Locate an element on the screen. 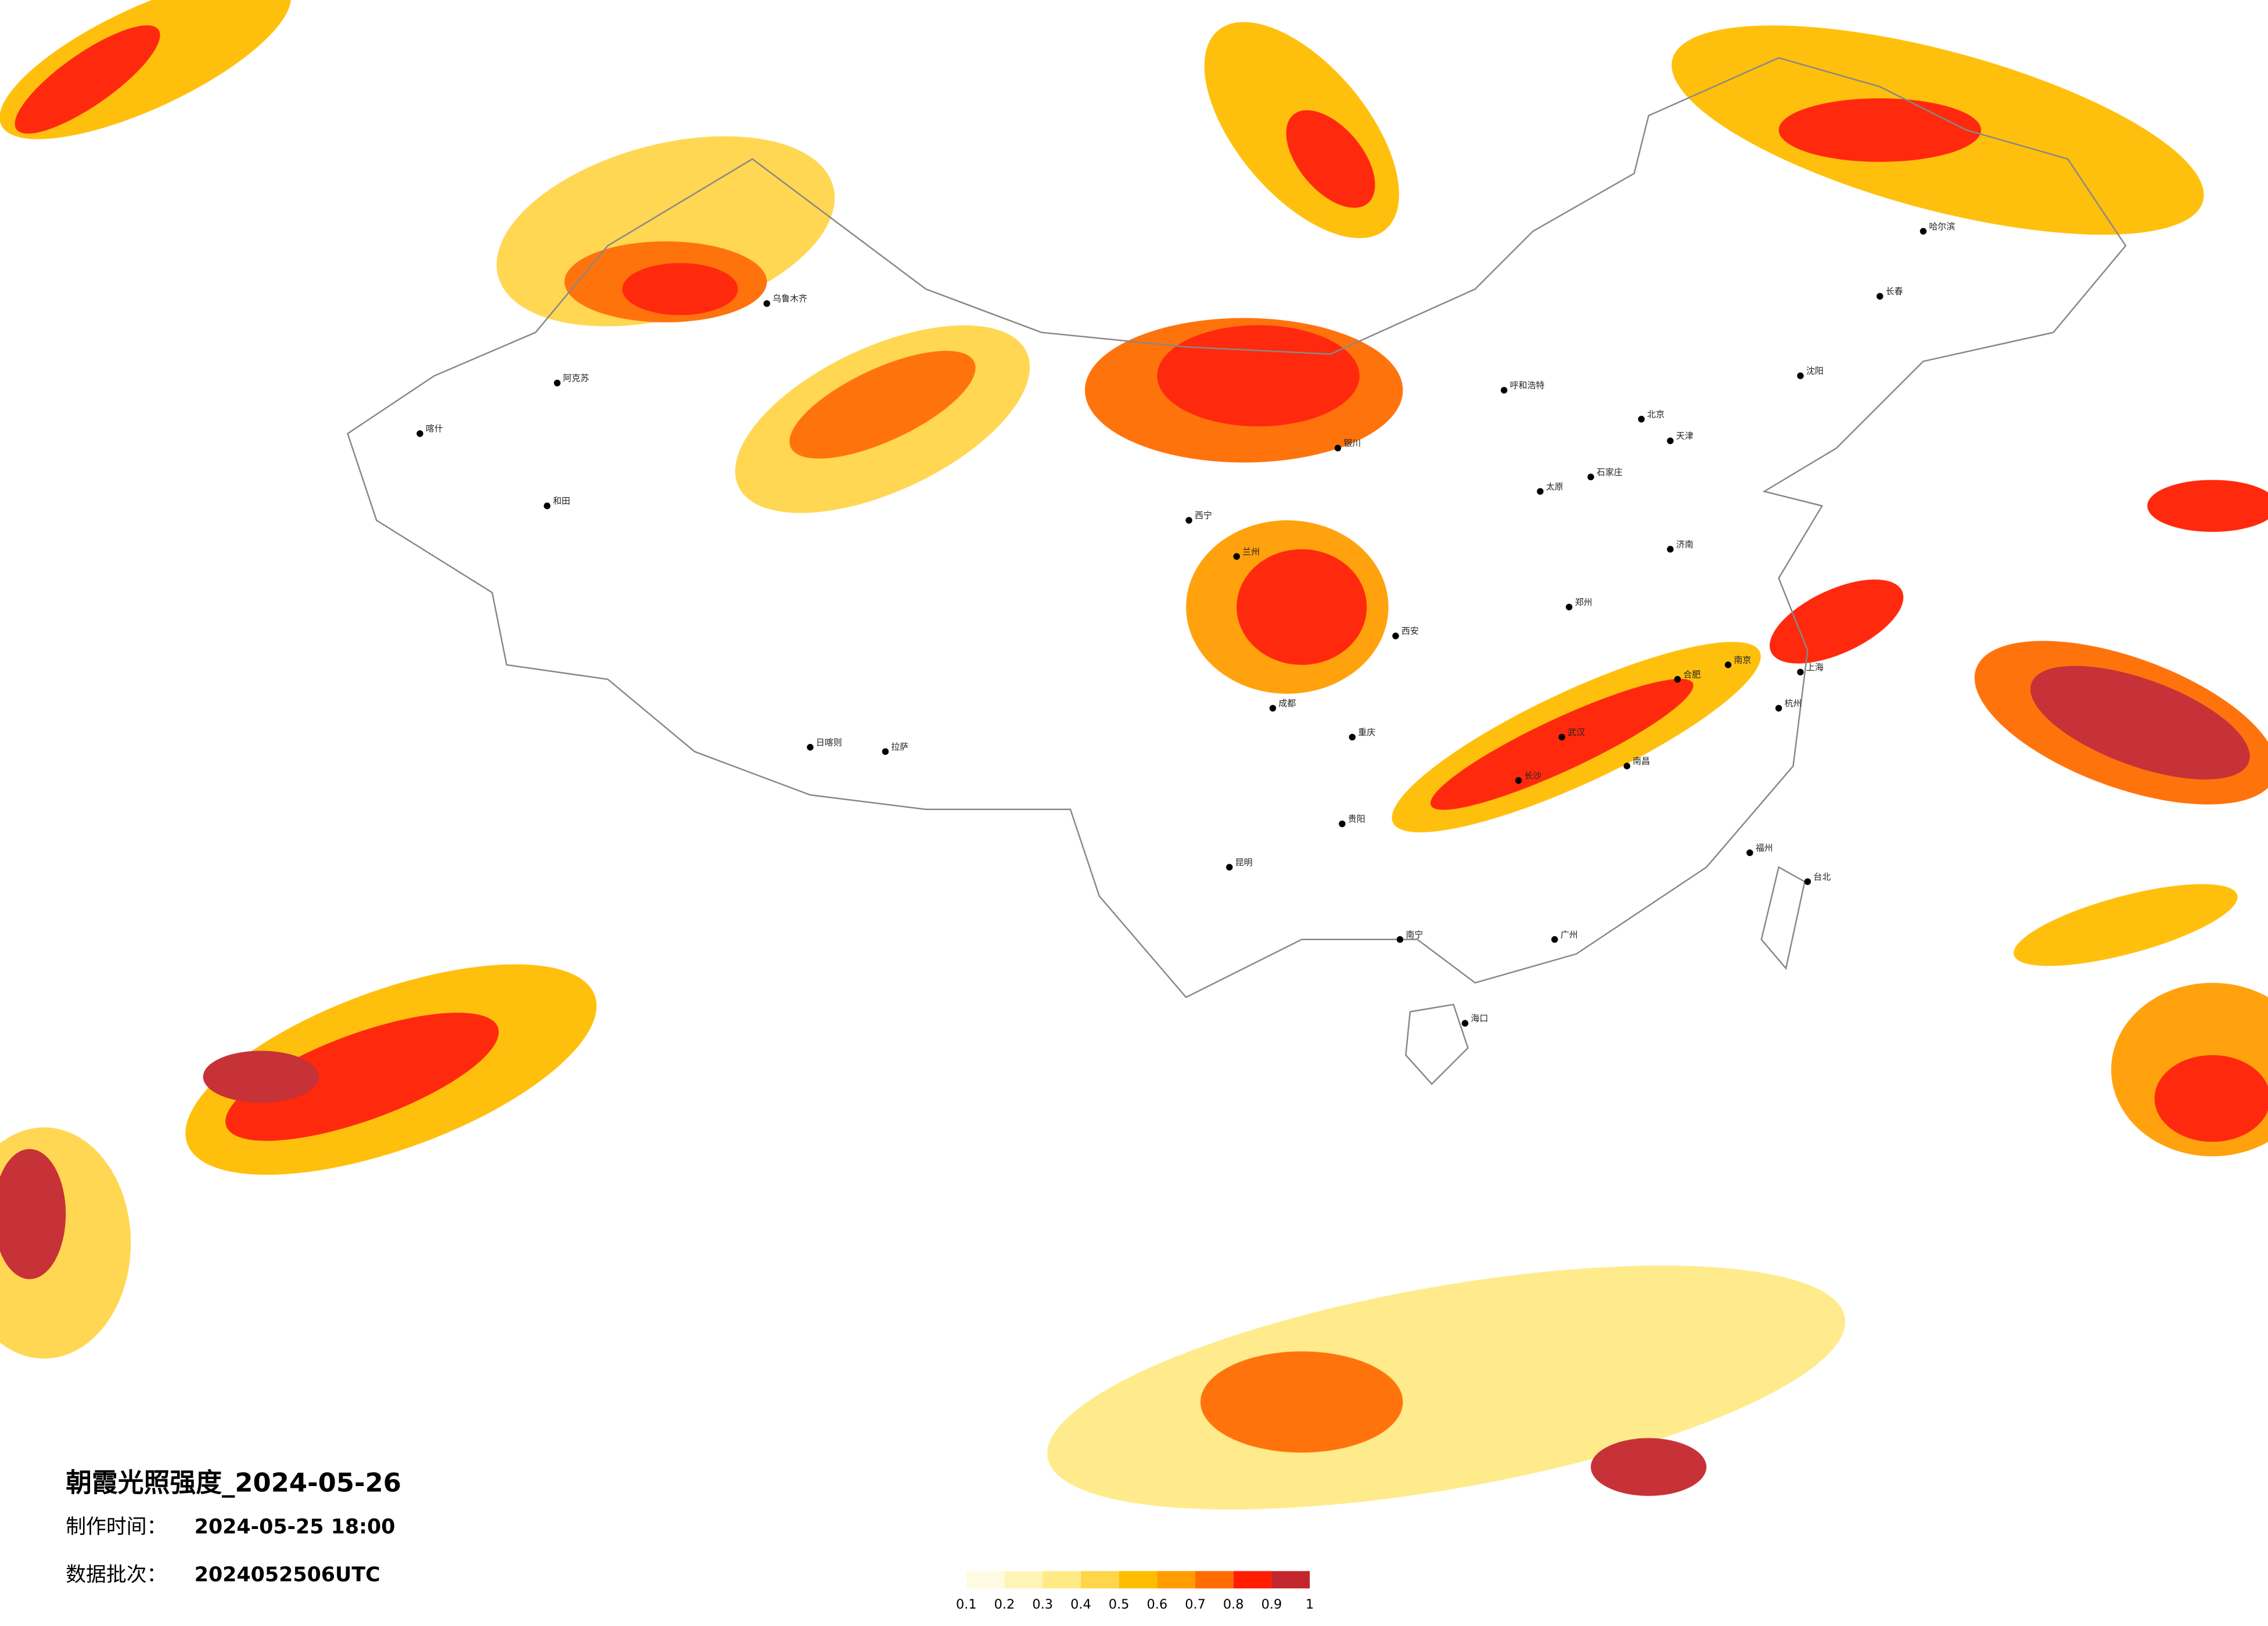 The height and width of the screenshot is (1626, 2268). legend: 0.1 0.2 0.3 0.4 0.5 0.6 0.7 0.8 0.9 1 is located at coordinates (1135, 1591).